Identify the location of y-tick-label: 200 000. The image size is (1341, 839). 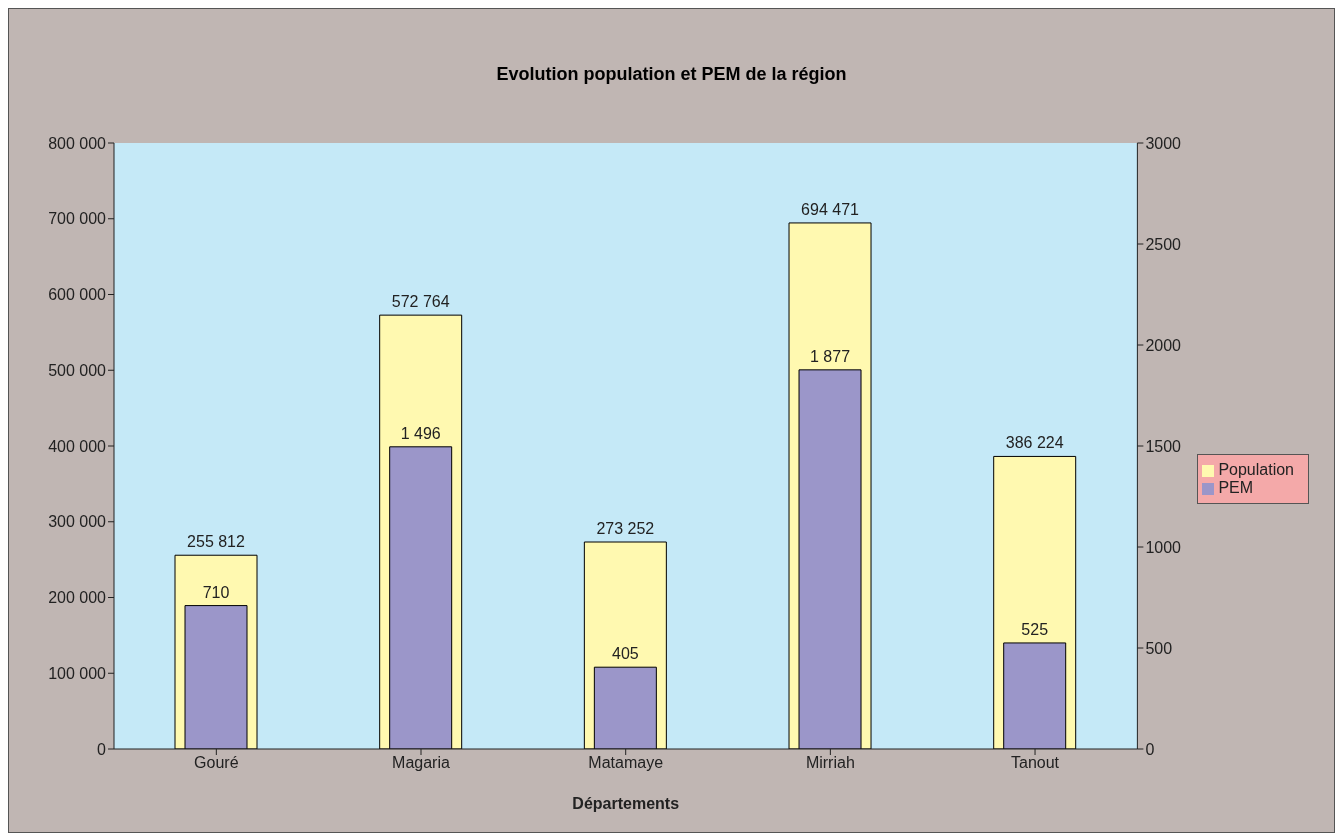
(77, 598).